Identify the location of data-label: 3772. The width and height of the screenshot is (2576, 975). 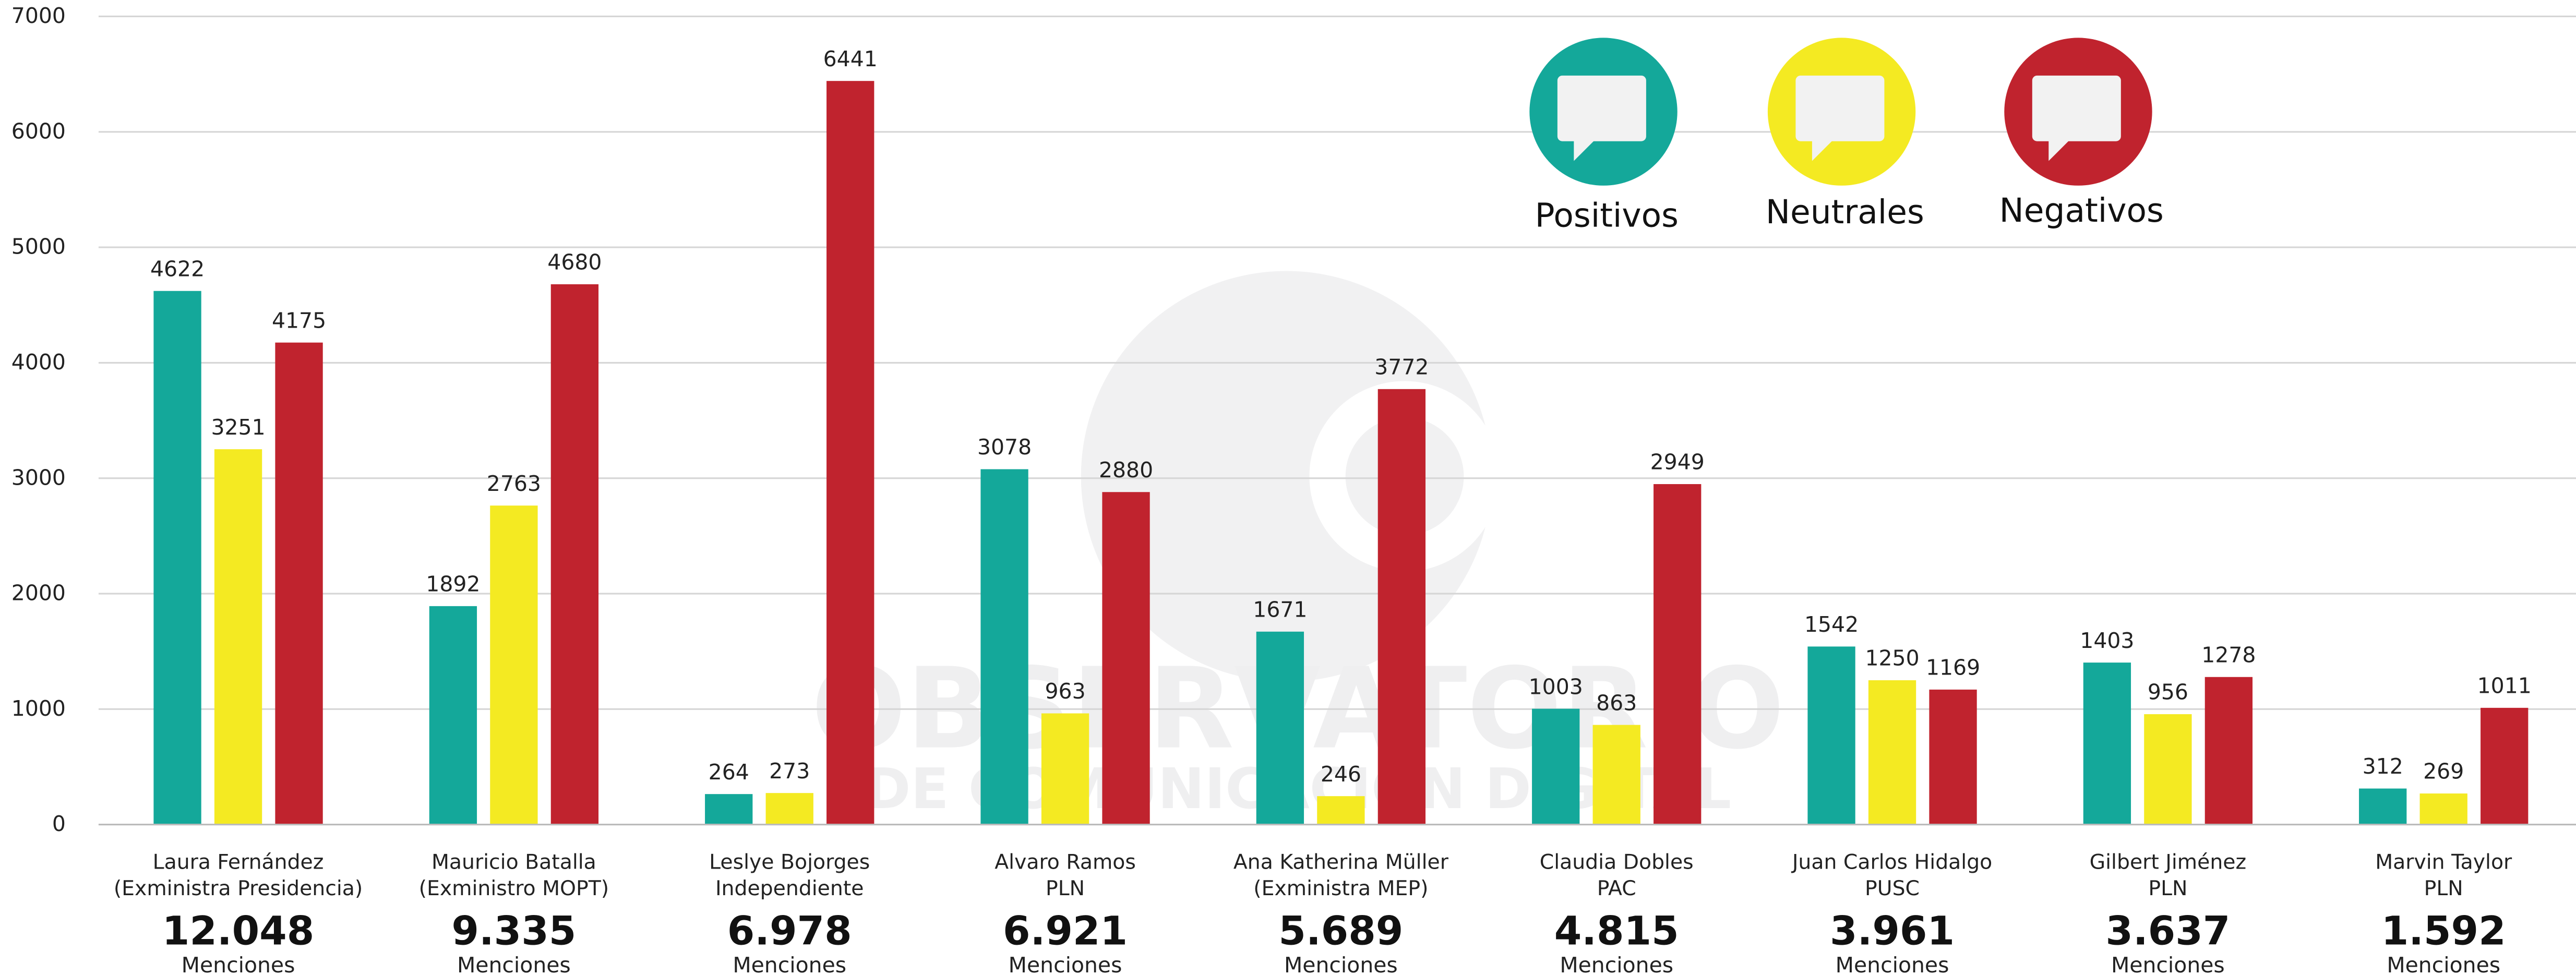
(1402, 367).